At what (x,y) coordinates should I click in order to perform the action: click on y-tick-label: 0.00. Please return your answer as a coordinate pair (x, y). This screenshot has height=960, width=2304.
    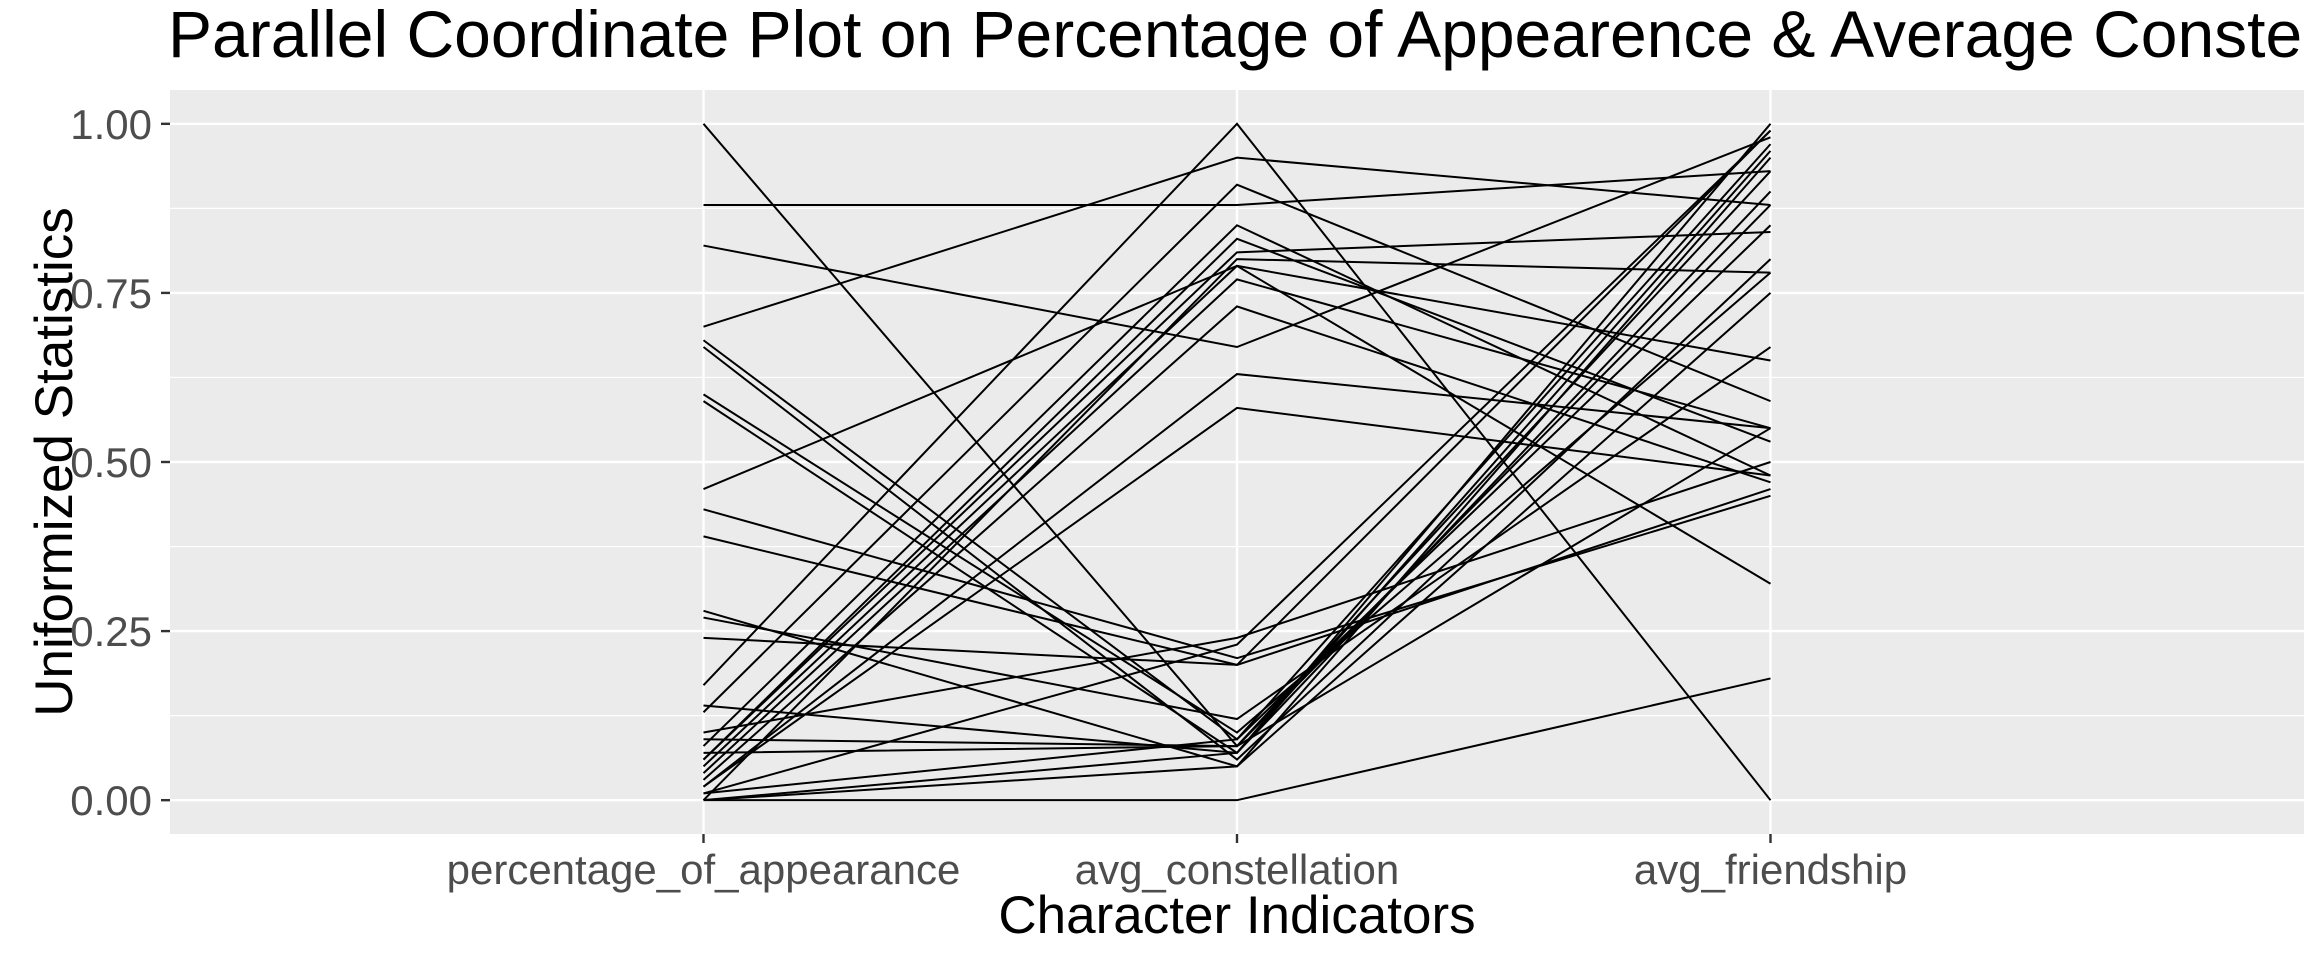
    Looking at the image, I should click on (111, 800).